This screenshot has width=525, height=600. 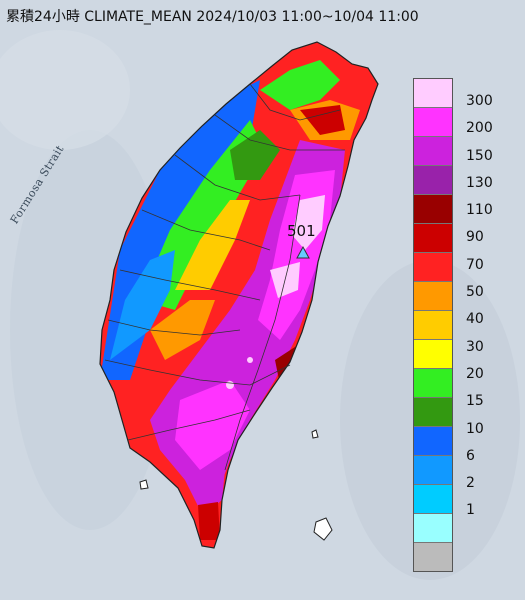 I want to click on legend-label: 200, so click(x=479, y=128).